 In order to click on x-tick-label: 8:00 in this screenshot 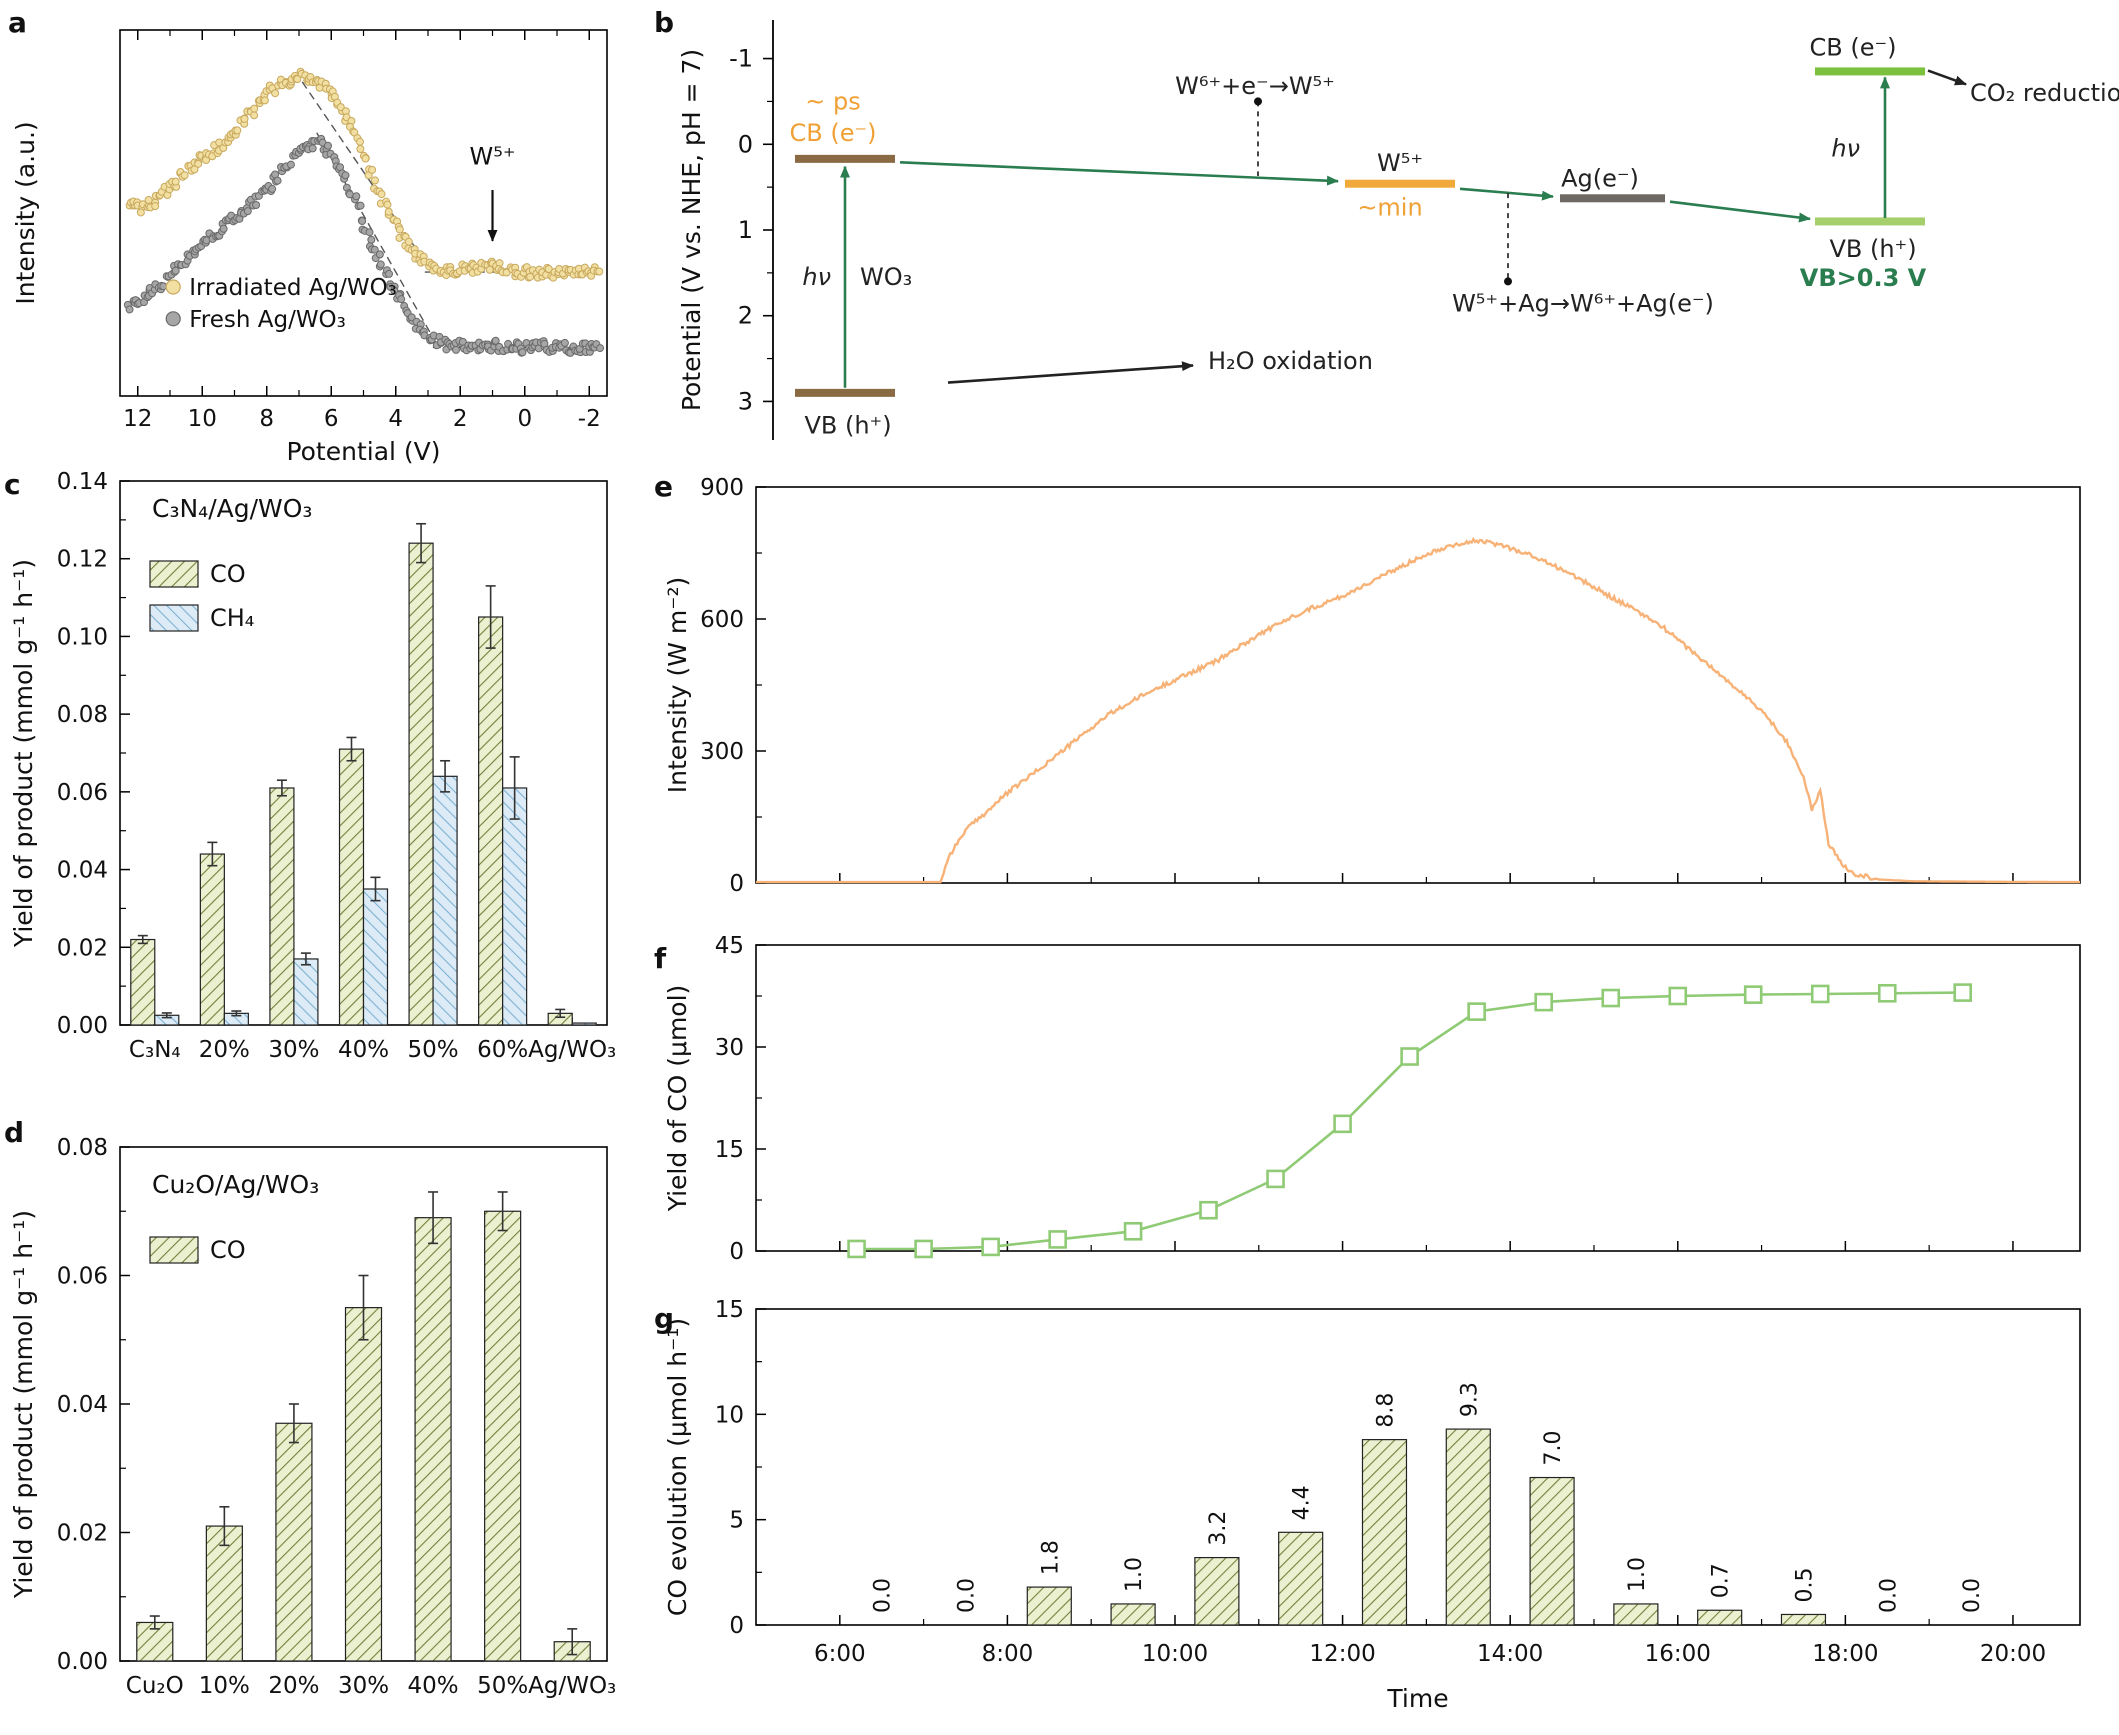, I will do `click(1008, 1654)`.